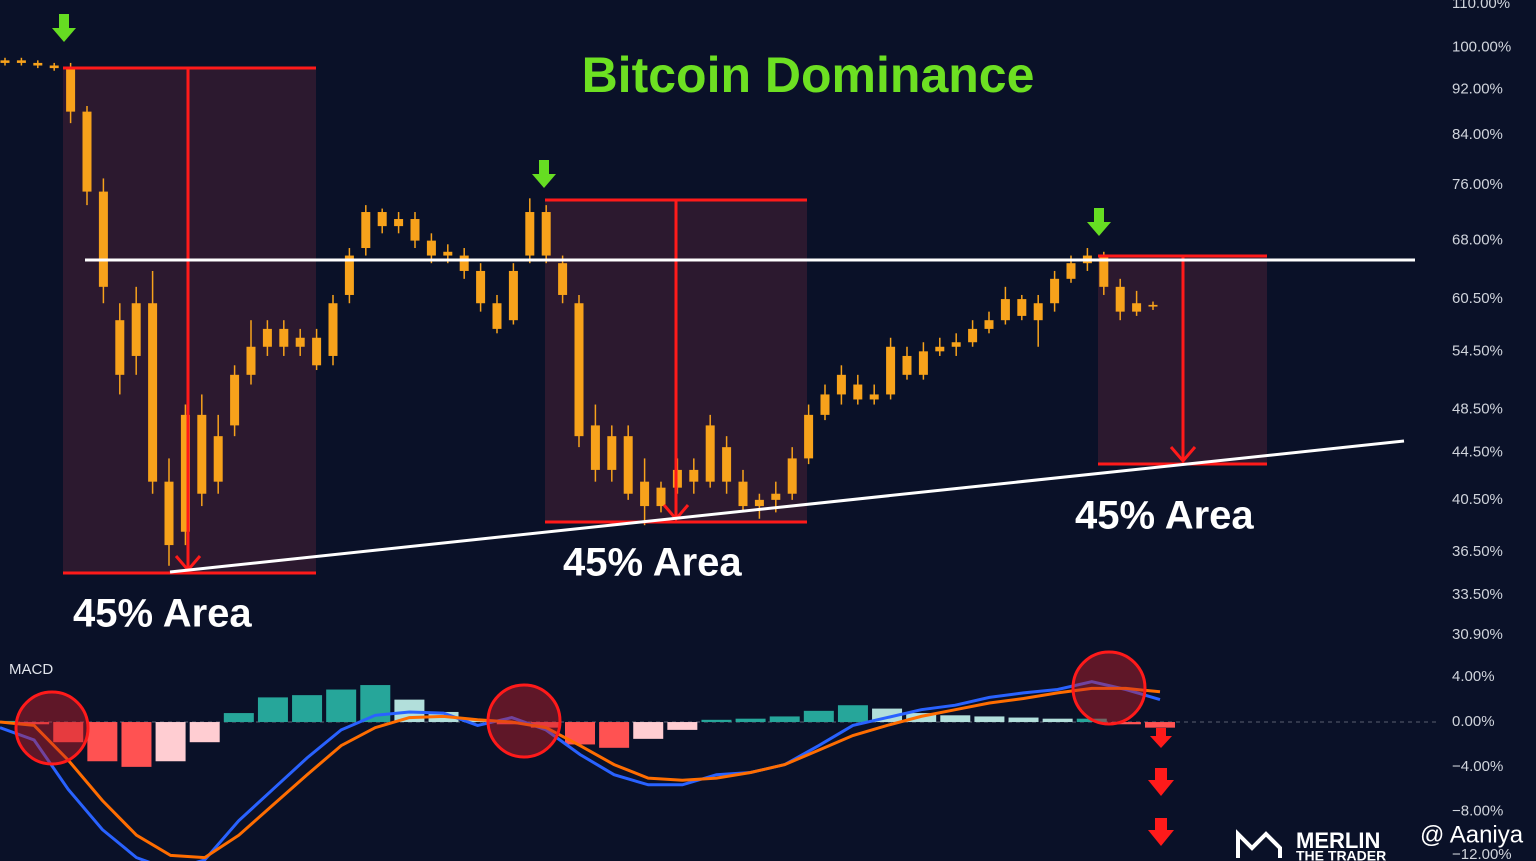 The height and width of the screenshot is (861, 1536). I want to click on support-line, so click(787, 506).